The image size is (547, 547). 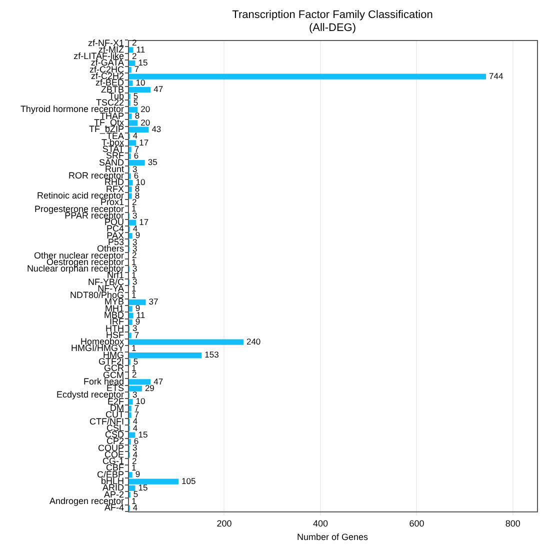 What do you see at coordinates (137, 69) in the screenshot?
I see `data-label: 7` at bounding box center [137, 69].